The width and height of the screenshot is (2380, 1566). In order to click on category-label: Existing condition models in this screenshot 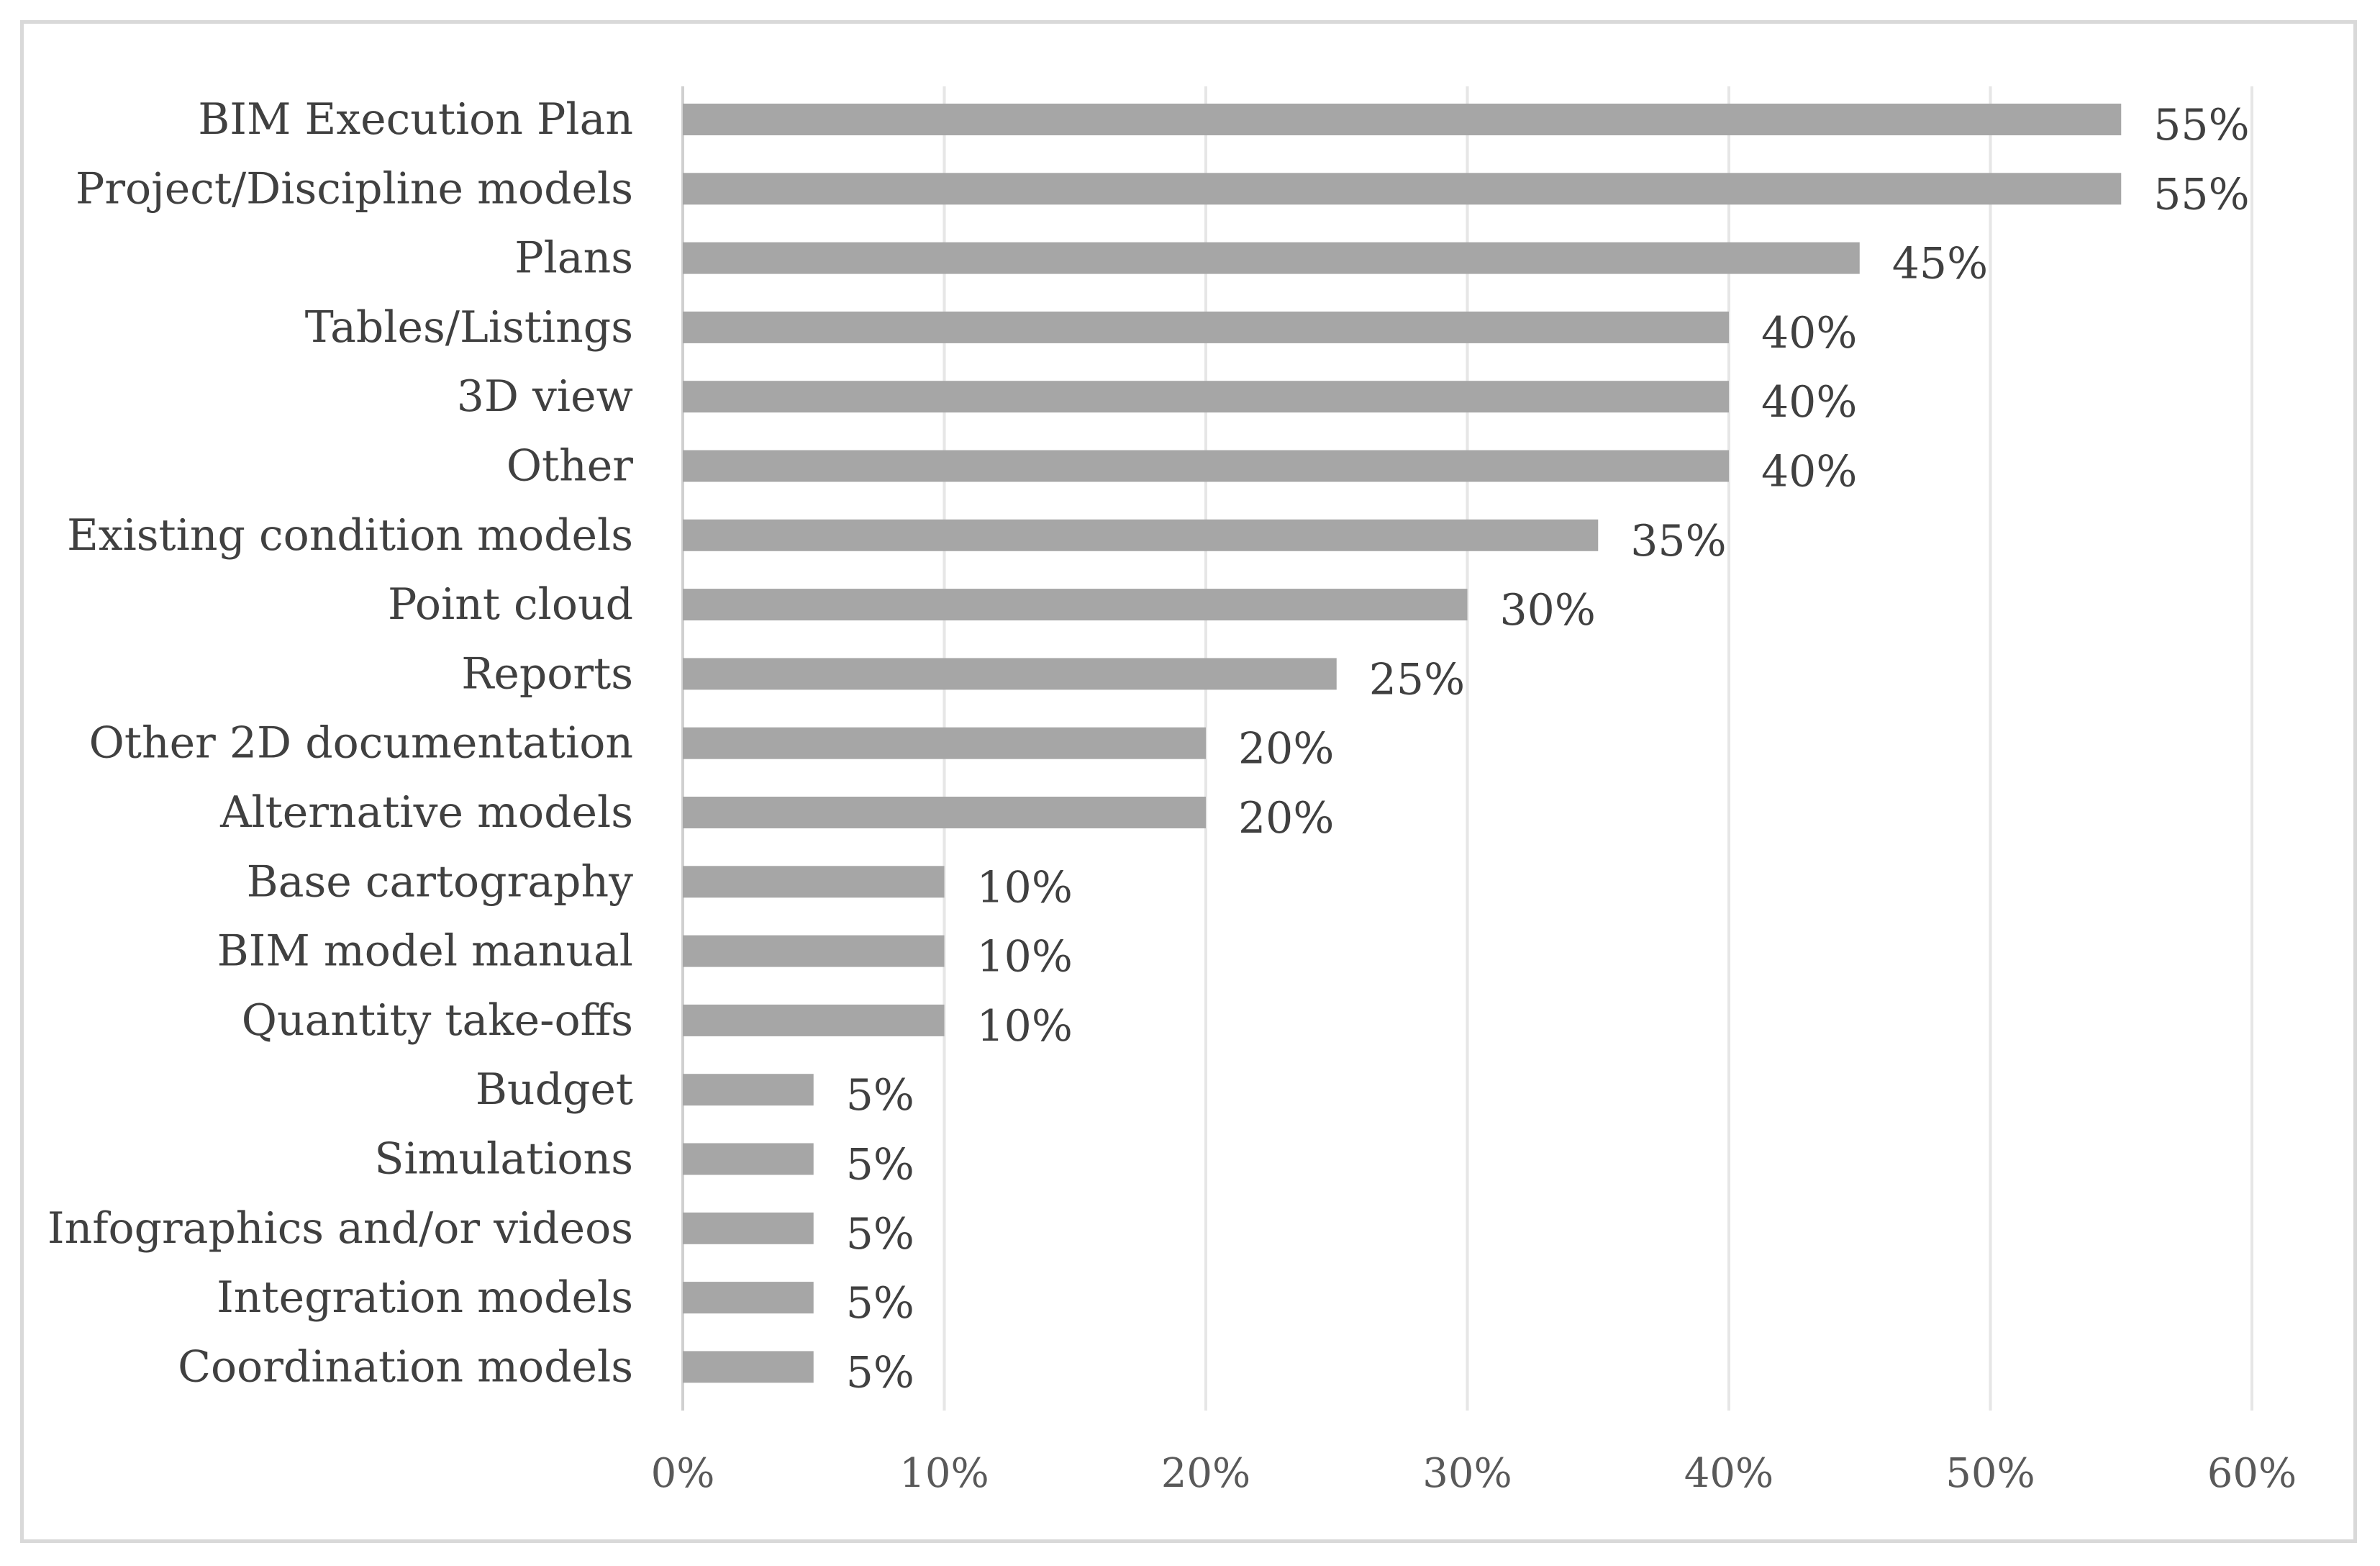, I will do `click(350, 535)`.